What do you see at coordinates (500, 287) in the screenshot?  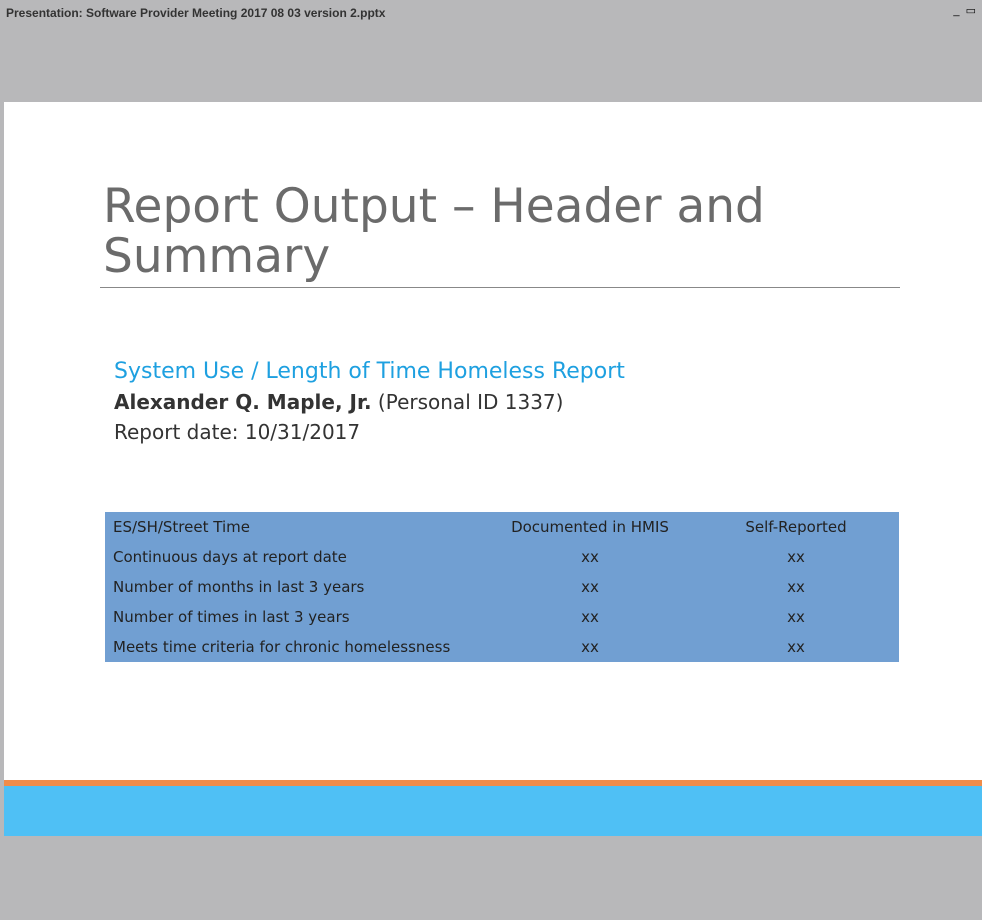 I see `title-rule` at bounding box center [500, 287].